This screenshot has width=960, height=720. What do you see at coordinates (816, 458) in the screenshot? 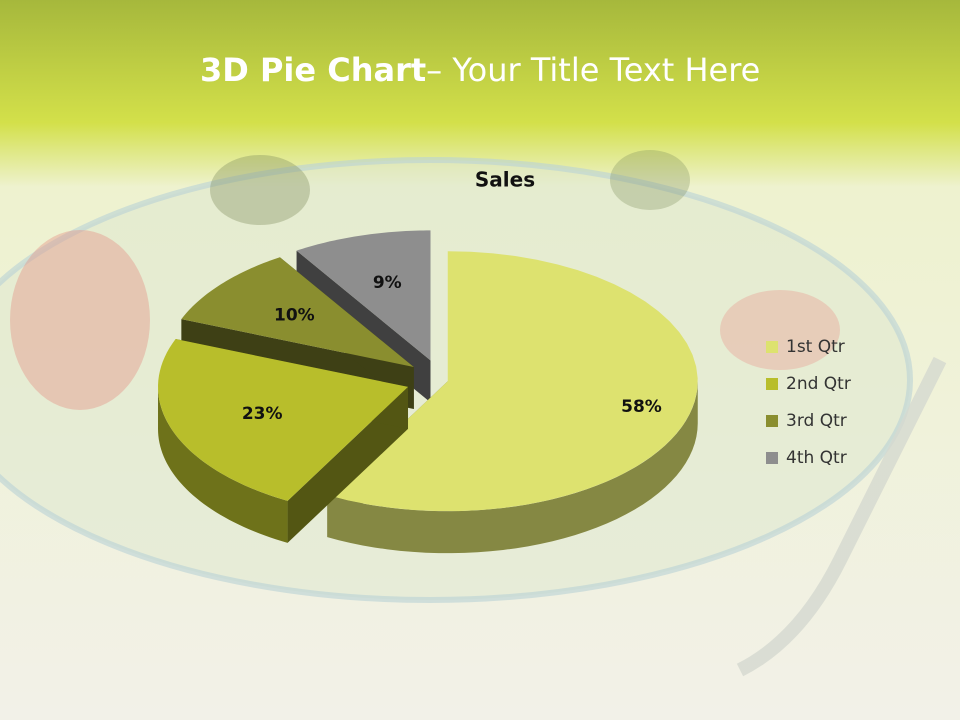
I see `legend-label: 4th Qtr` at bounding box center [816, 458].